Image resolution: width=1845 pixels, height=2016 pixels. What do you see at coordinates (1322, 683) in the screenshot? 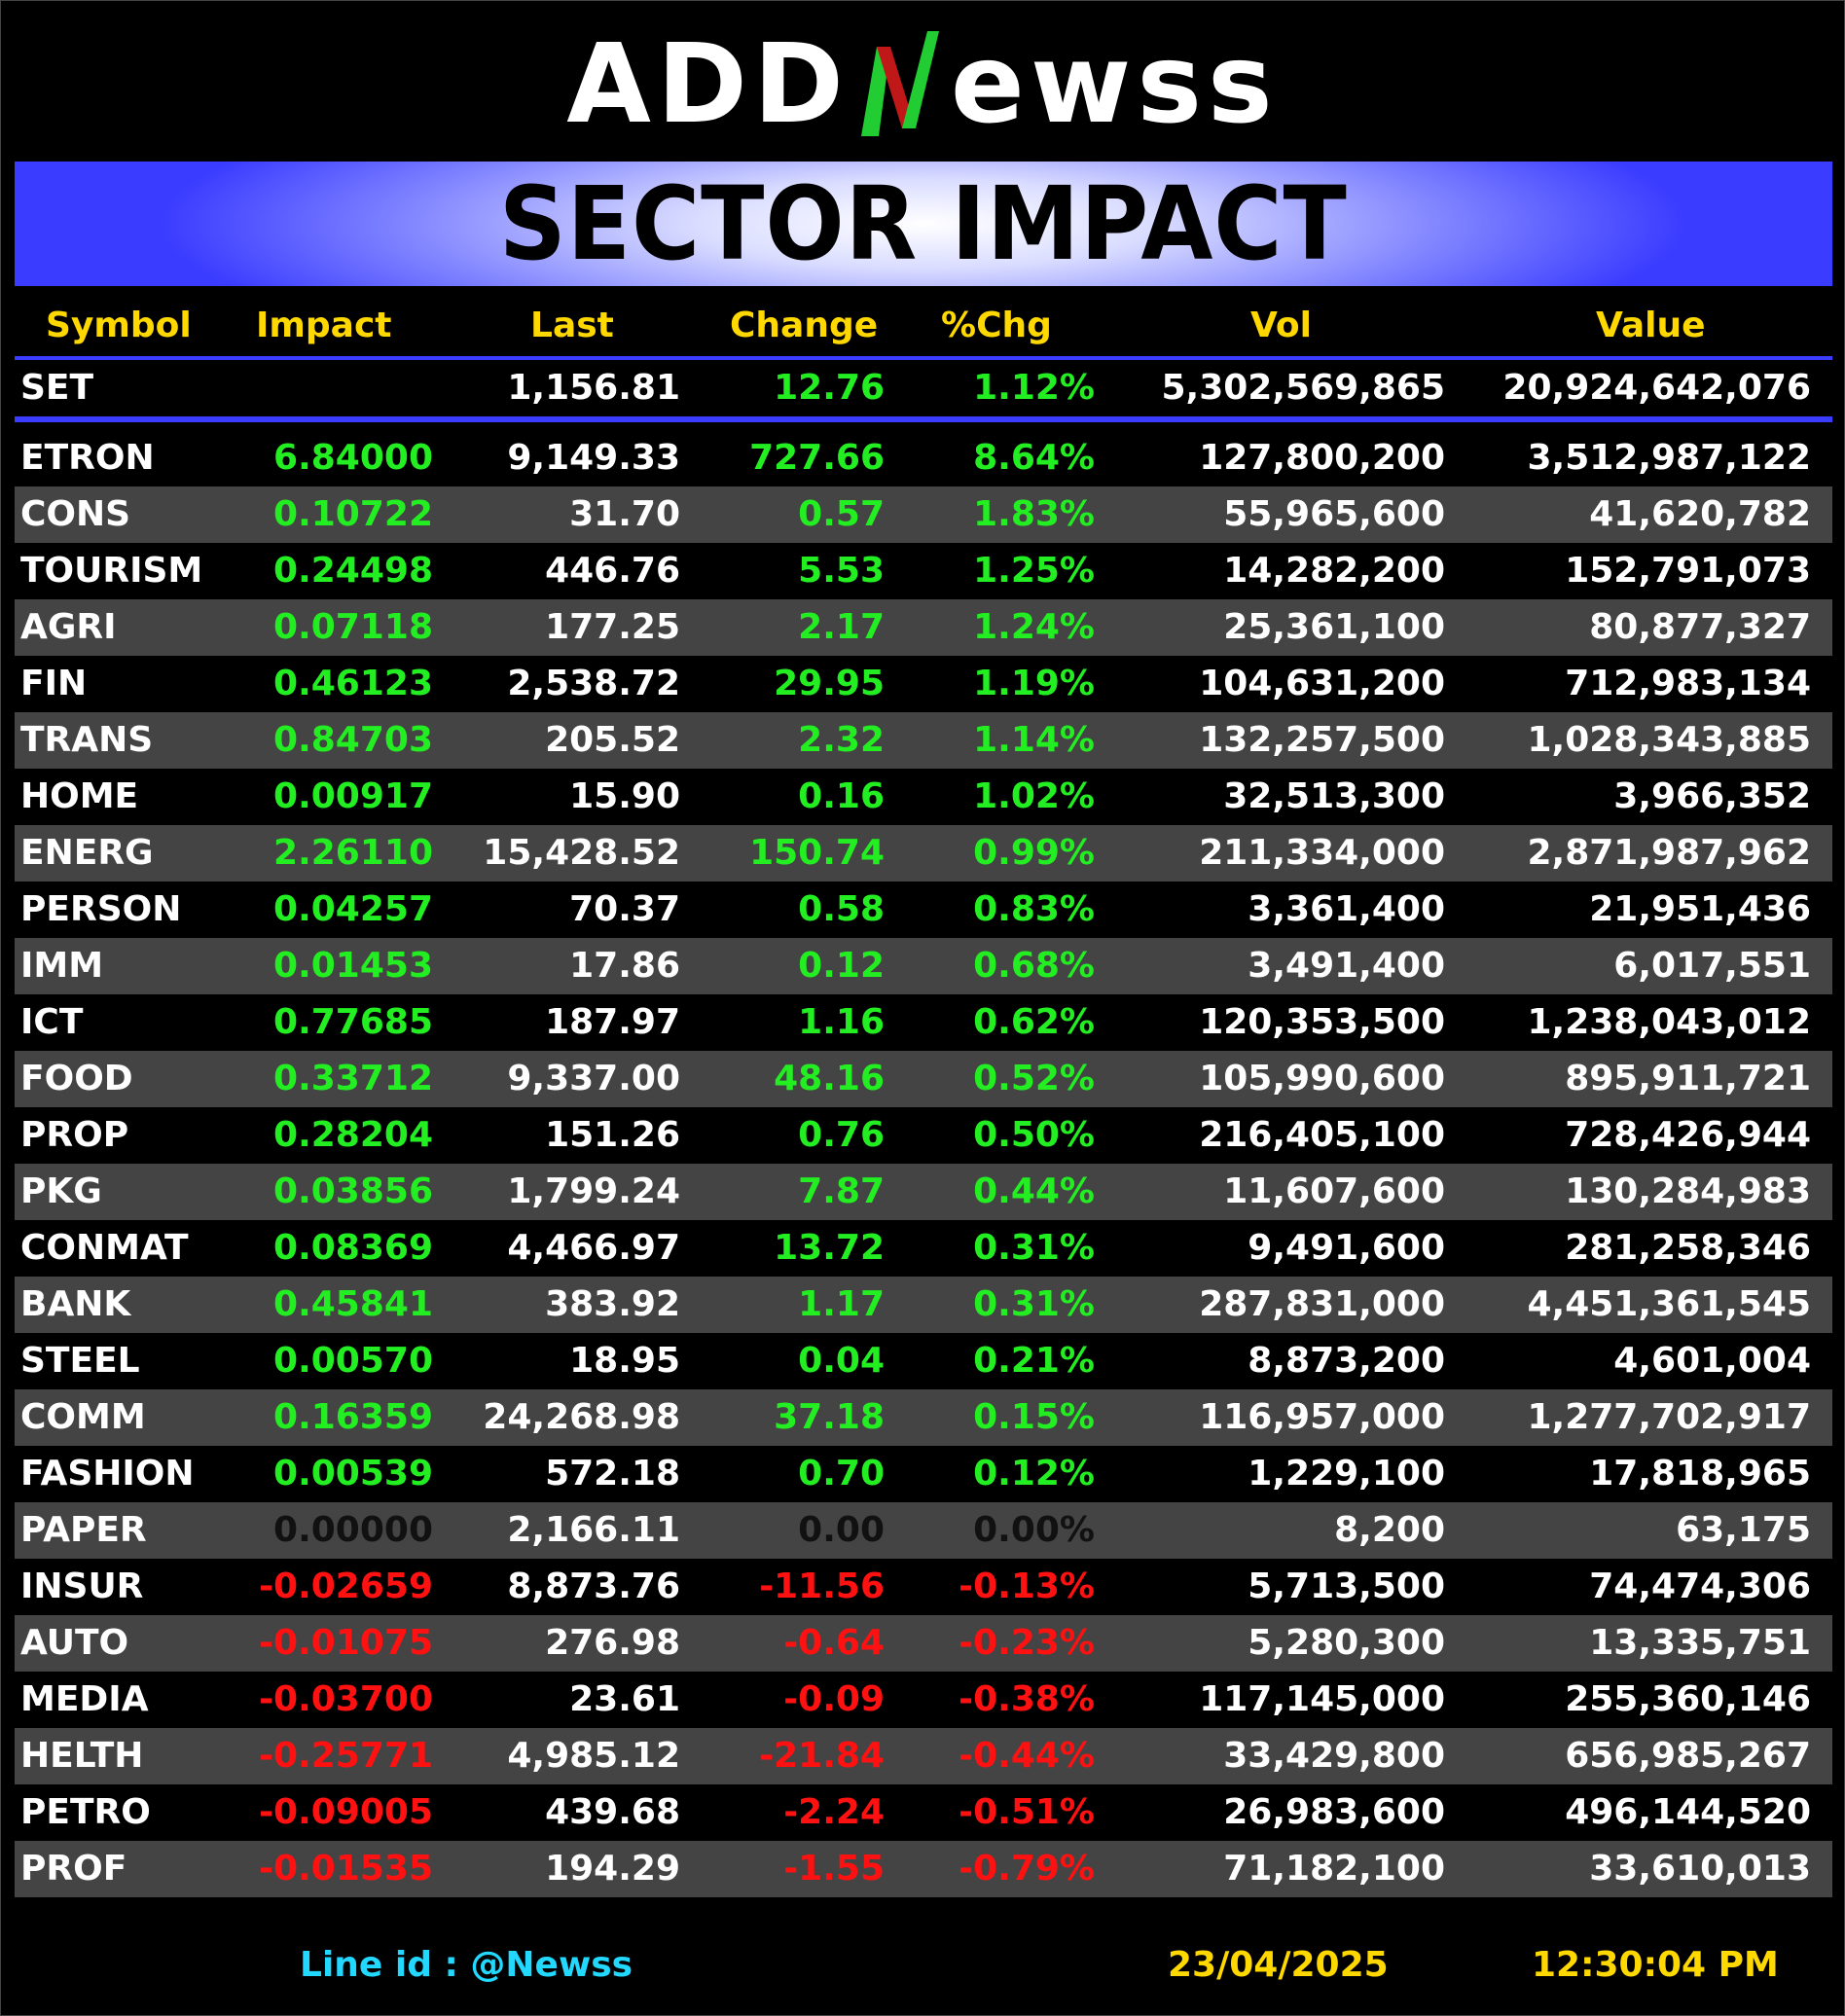
I see `cell-volume: 104,631,200` at bounding box center [1322, 683].